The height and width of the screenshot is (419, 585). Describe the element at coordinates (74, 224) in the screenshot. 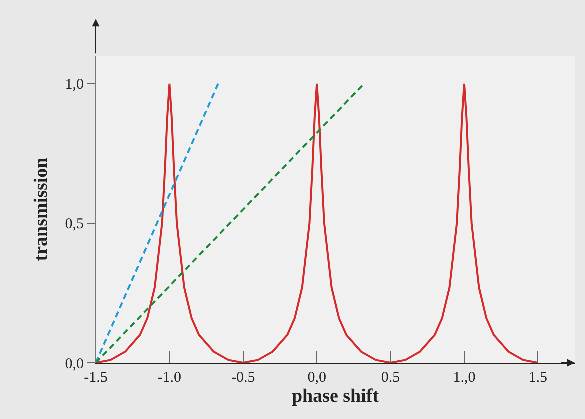

I see `y-tick-label: 0,5` at that location.